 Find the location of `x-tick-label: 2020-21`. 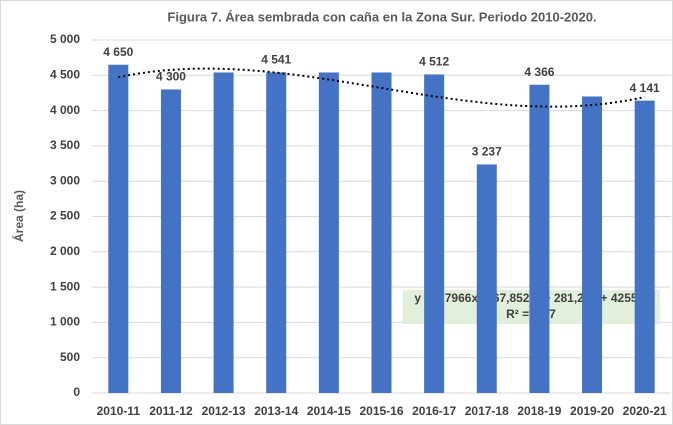

x-tick-label: 2020-21 is located at coordinates (645, 411).